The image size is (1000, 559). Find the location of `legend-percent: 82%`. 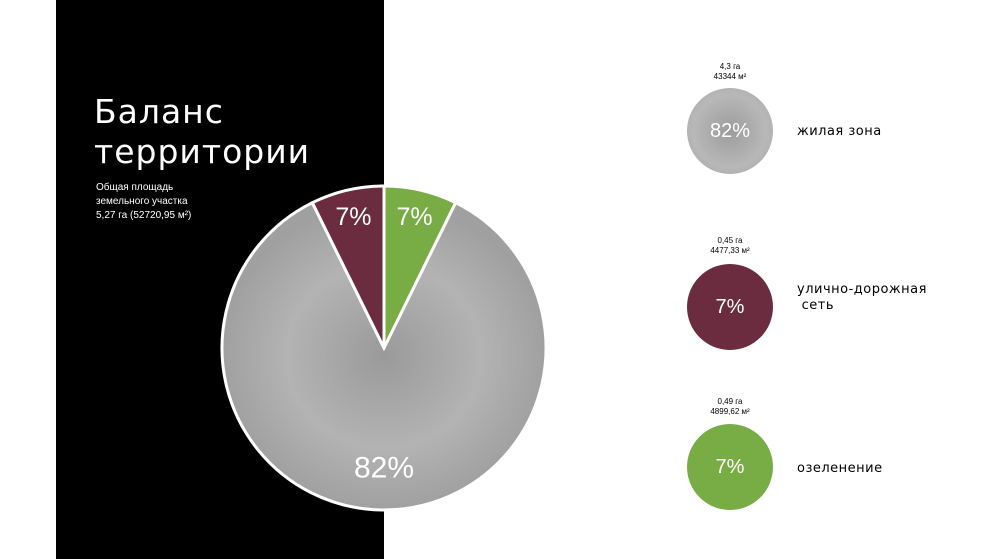

legend-percent: 82% is located at coordinates (730, 130).